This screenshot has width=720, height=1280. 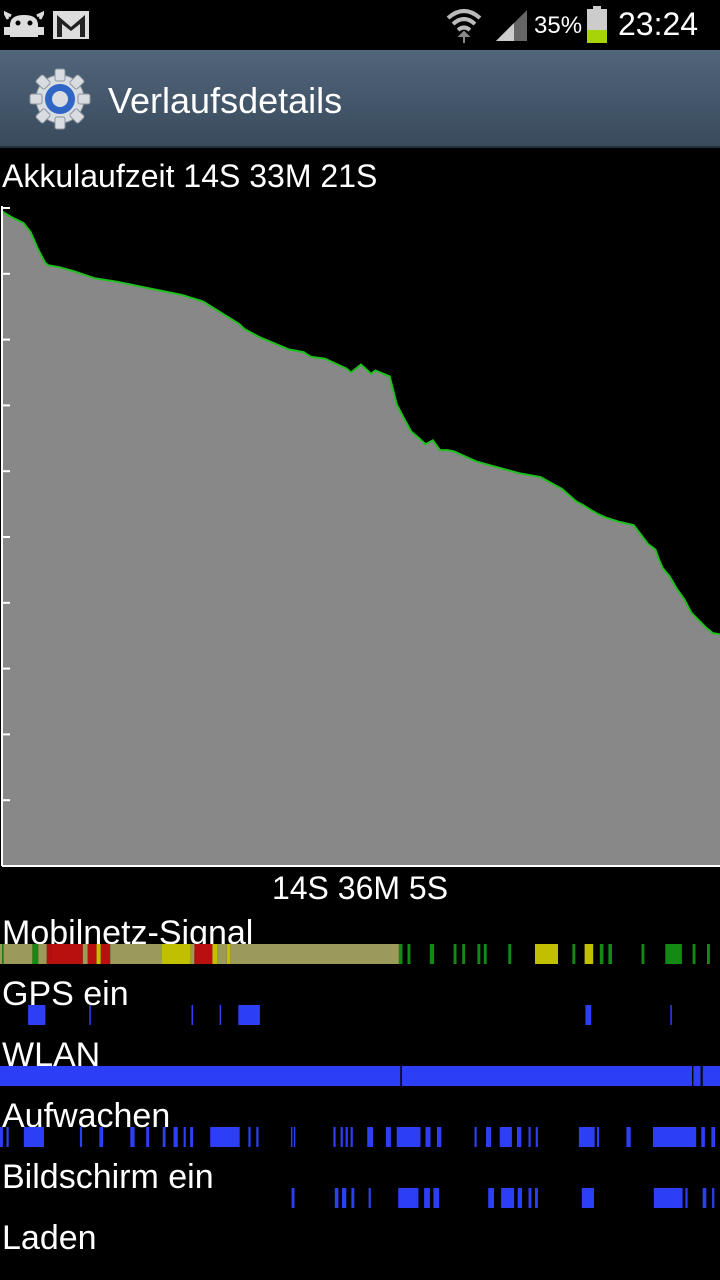 I want to click on clock: 23:24, so click(x=658, y=24).